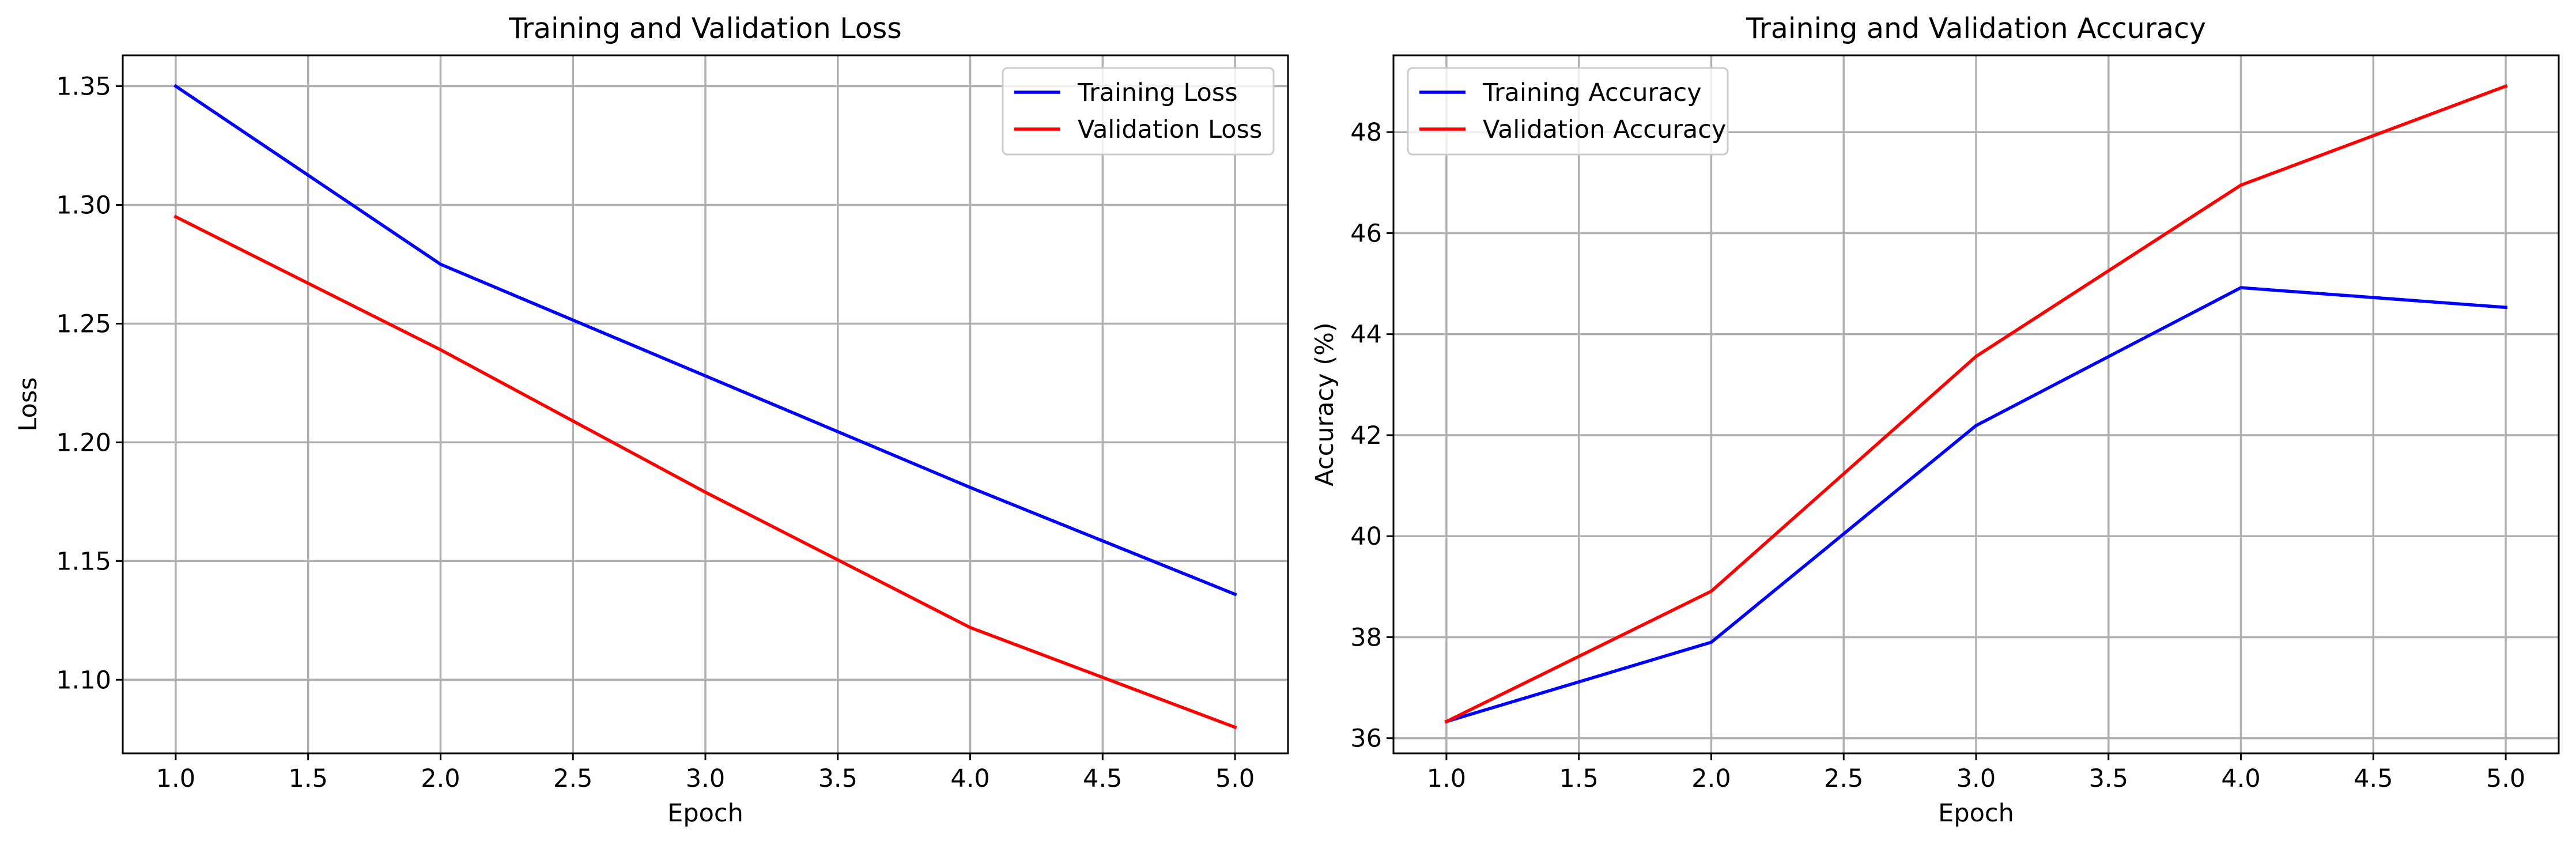 The width and height of the screenshot is (2576, 845). Describe the element at coordinates (1976, 28) in the screenshot. I see `chart-title: Training and Validation Accuracy` at that location.